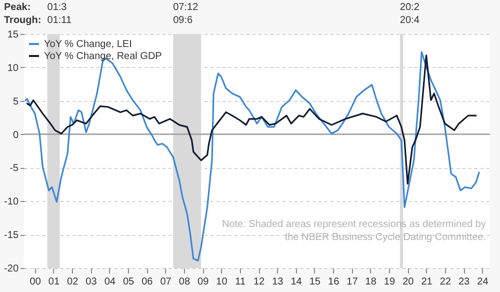 This screenshot has height=292, width=500. Describe the element at coordinates (103, 56) in the screenshot. I see `legend-label: YoY % Change, Real GDP` at that location.